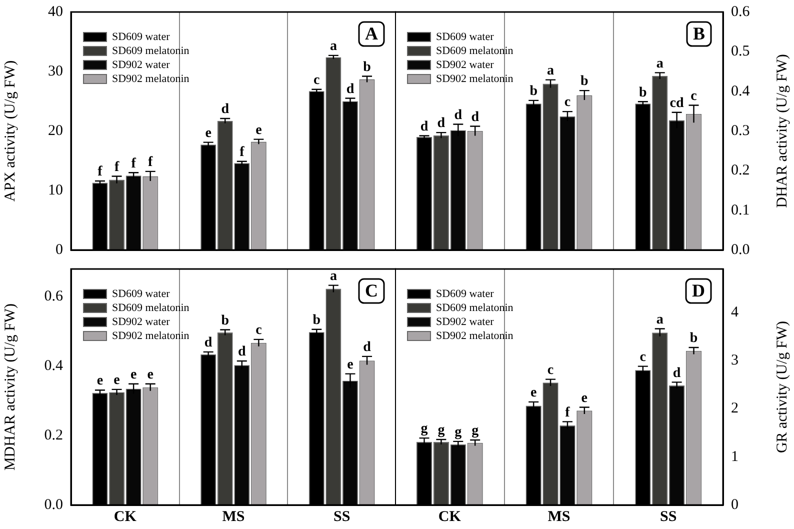  What do you see at coordinates (11, 131) in the screenshot?
I see `y-axis-title: APX activity (U/g FW)` at bounding box center [11, 131].